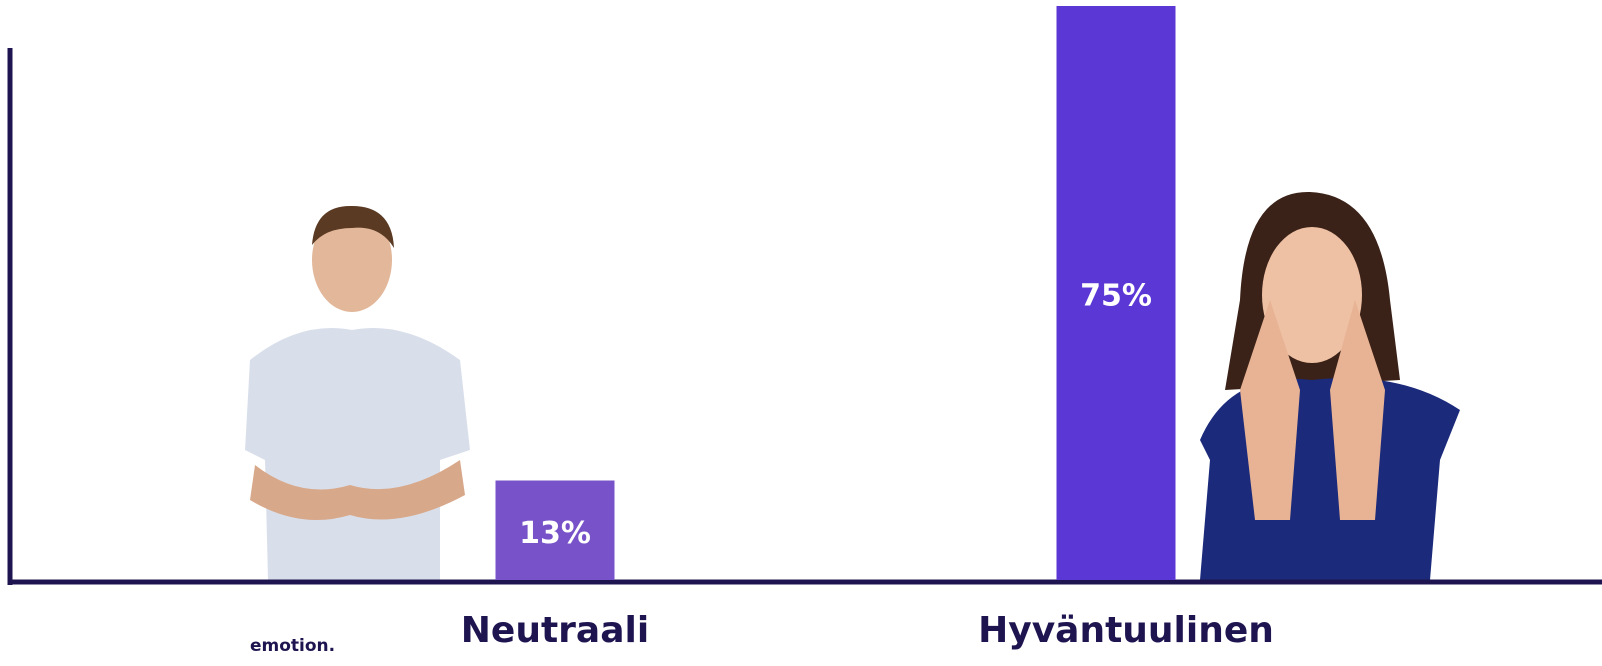 The image size is (1602, 666). I want to click on value-label: 13%, so click(555, 533).